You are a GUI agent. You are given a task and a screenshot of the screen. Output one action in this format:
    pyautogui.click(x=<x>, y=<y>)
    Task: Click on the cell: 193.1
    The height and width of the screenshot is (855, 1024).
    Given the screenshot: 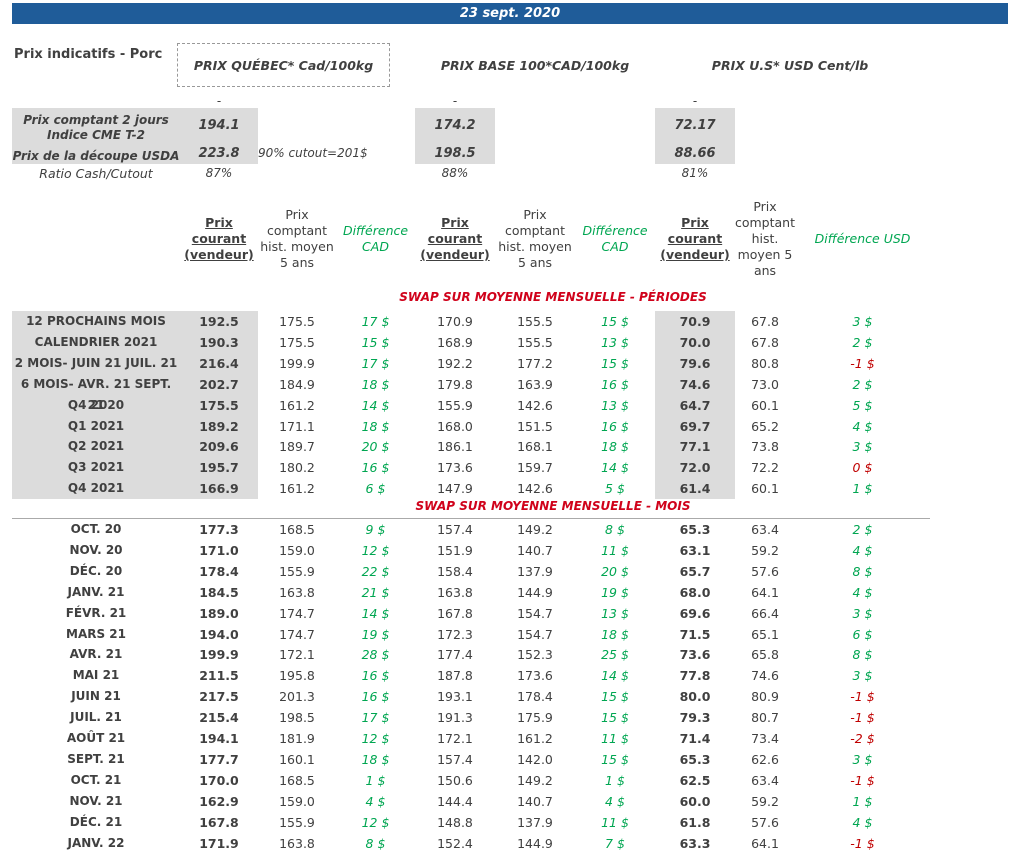 What is the action you would take?
    pyautogui.click(x=455, y=697)
    